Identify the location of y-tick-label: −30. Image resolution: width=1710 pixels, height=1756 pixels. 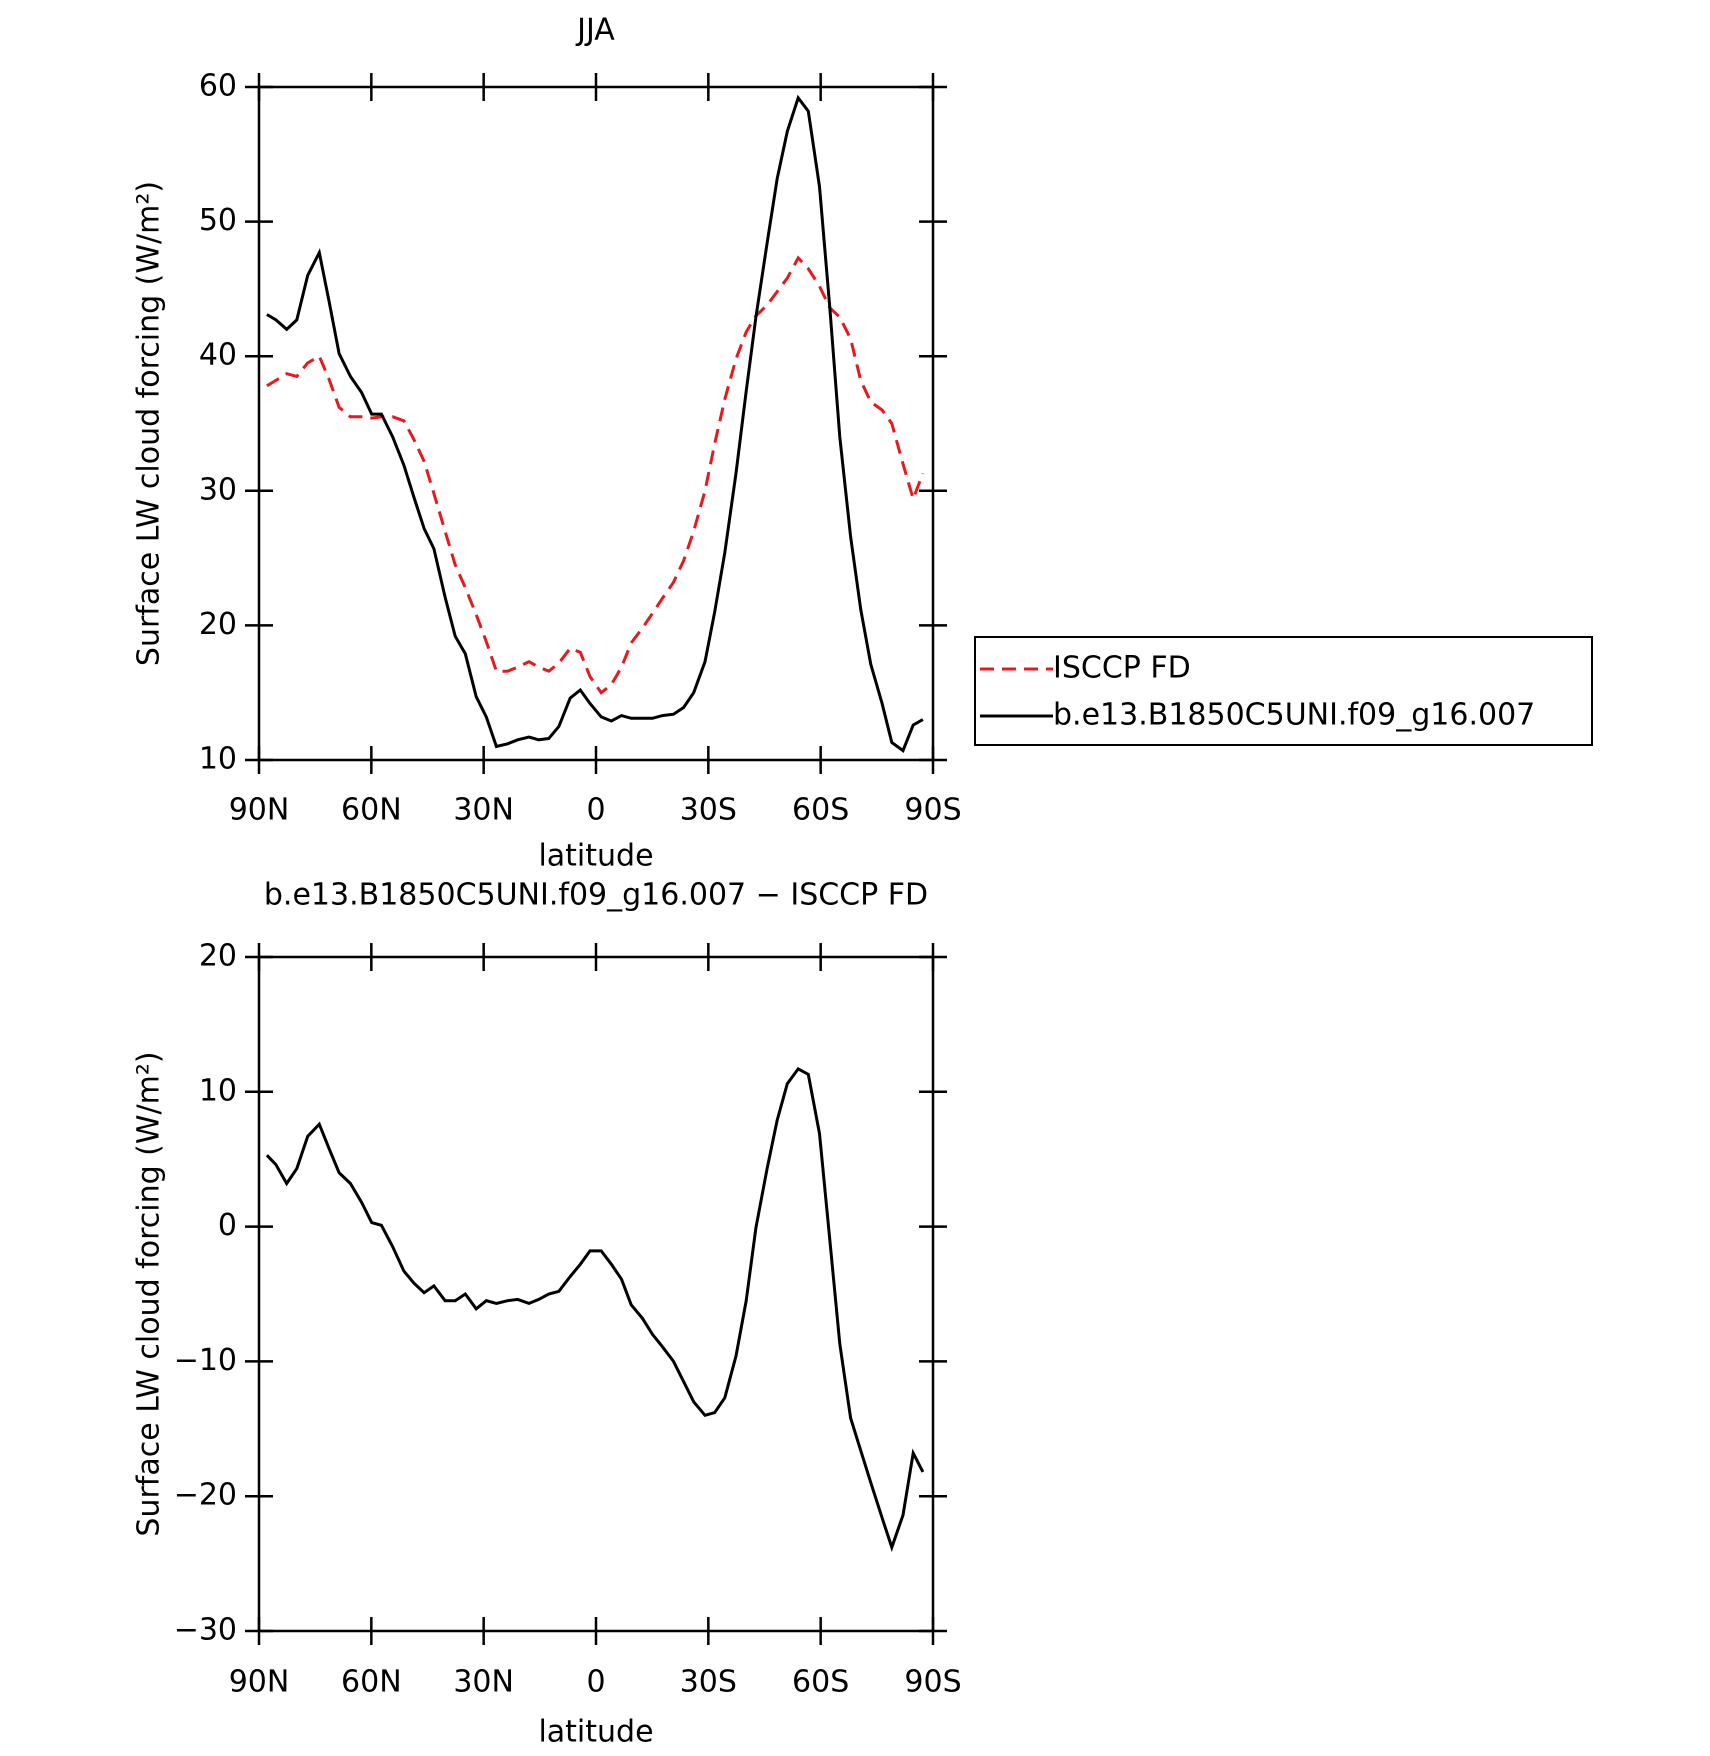
(205, 1630).